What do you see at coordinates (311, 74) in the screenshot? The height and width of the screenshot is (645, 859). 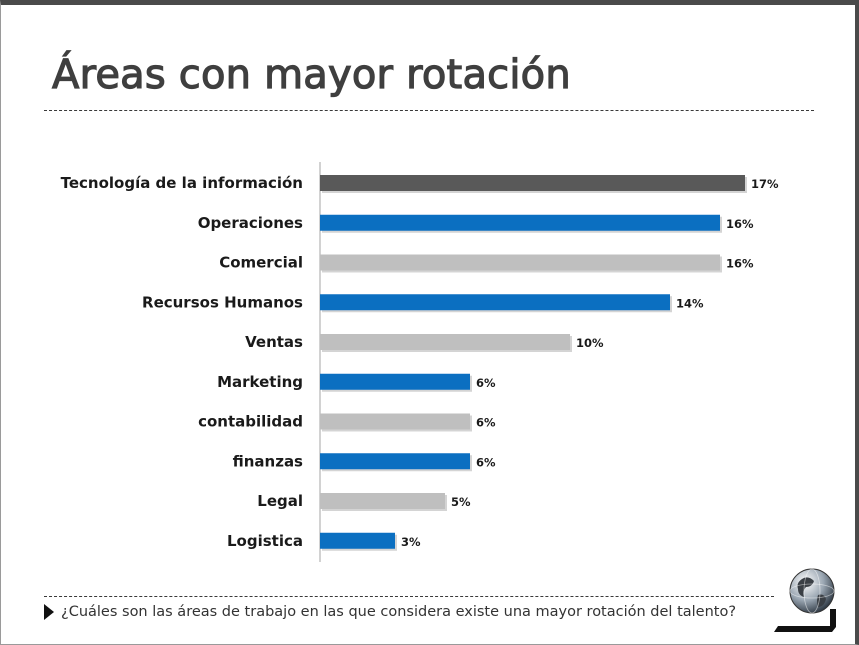 I see `slide-title: Áreas con mayor rotación` at bounding box center [311, 74].